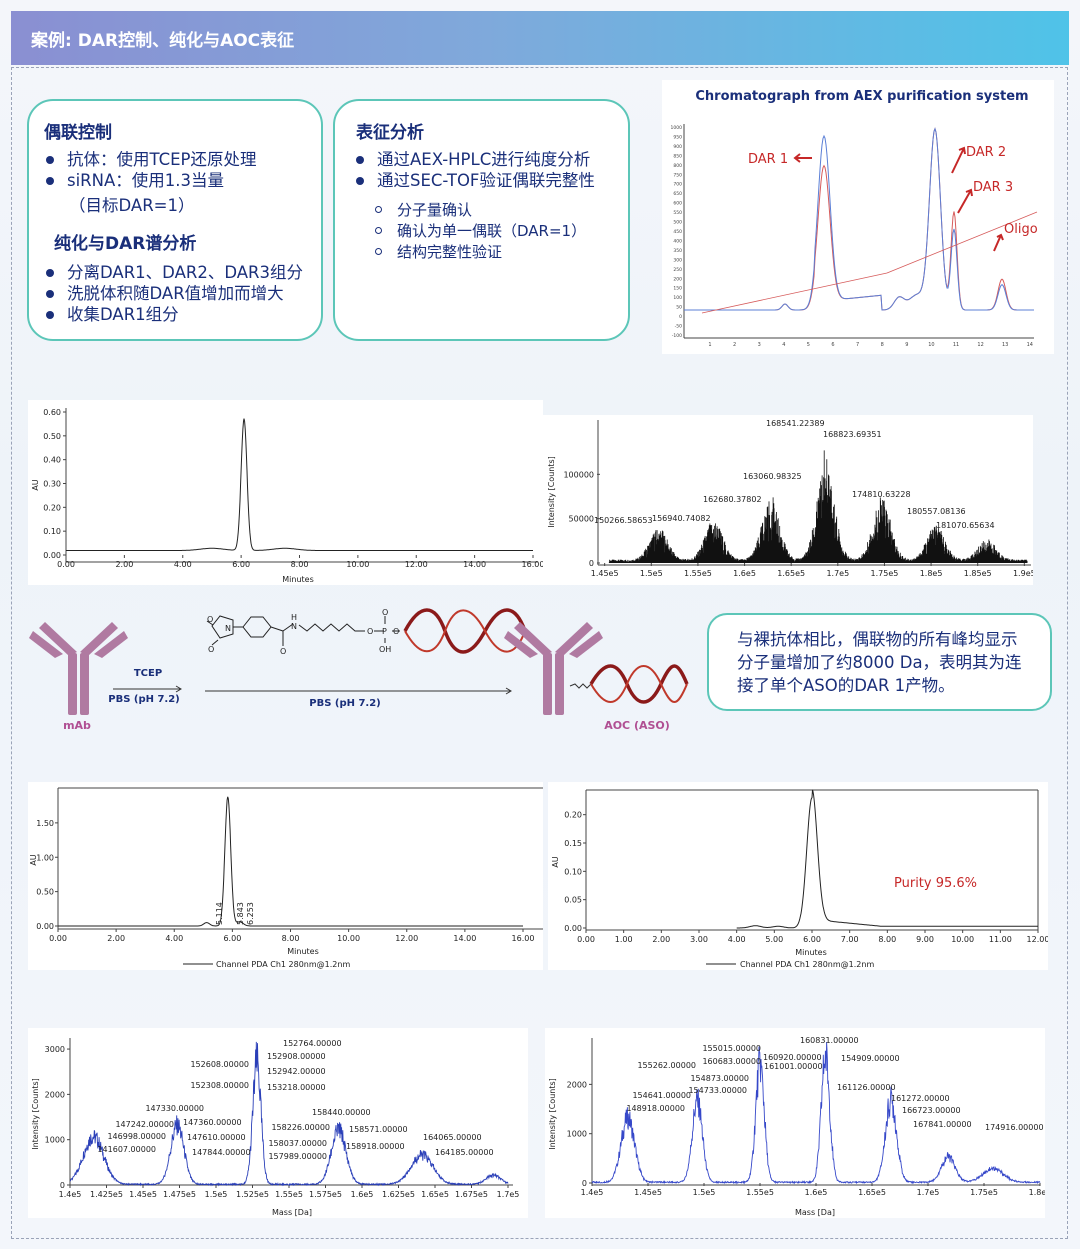  Describe the element at coordinates (325, 1194) in the screenshot. I see `c5-x-tick-label: 1.575e5` at that location.